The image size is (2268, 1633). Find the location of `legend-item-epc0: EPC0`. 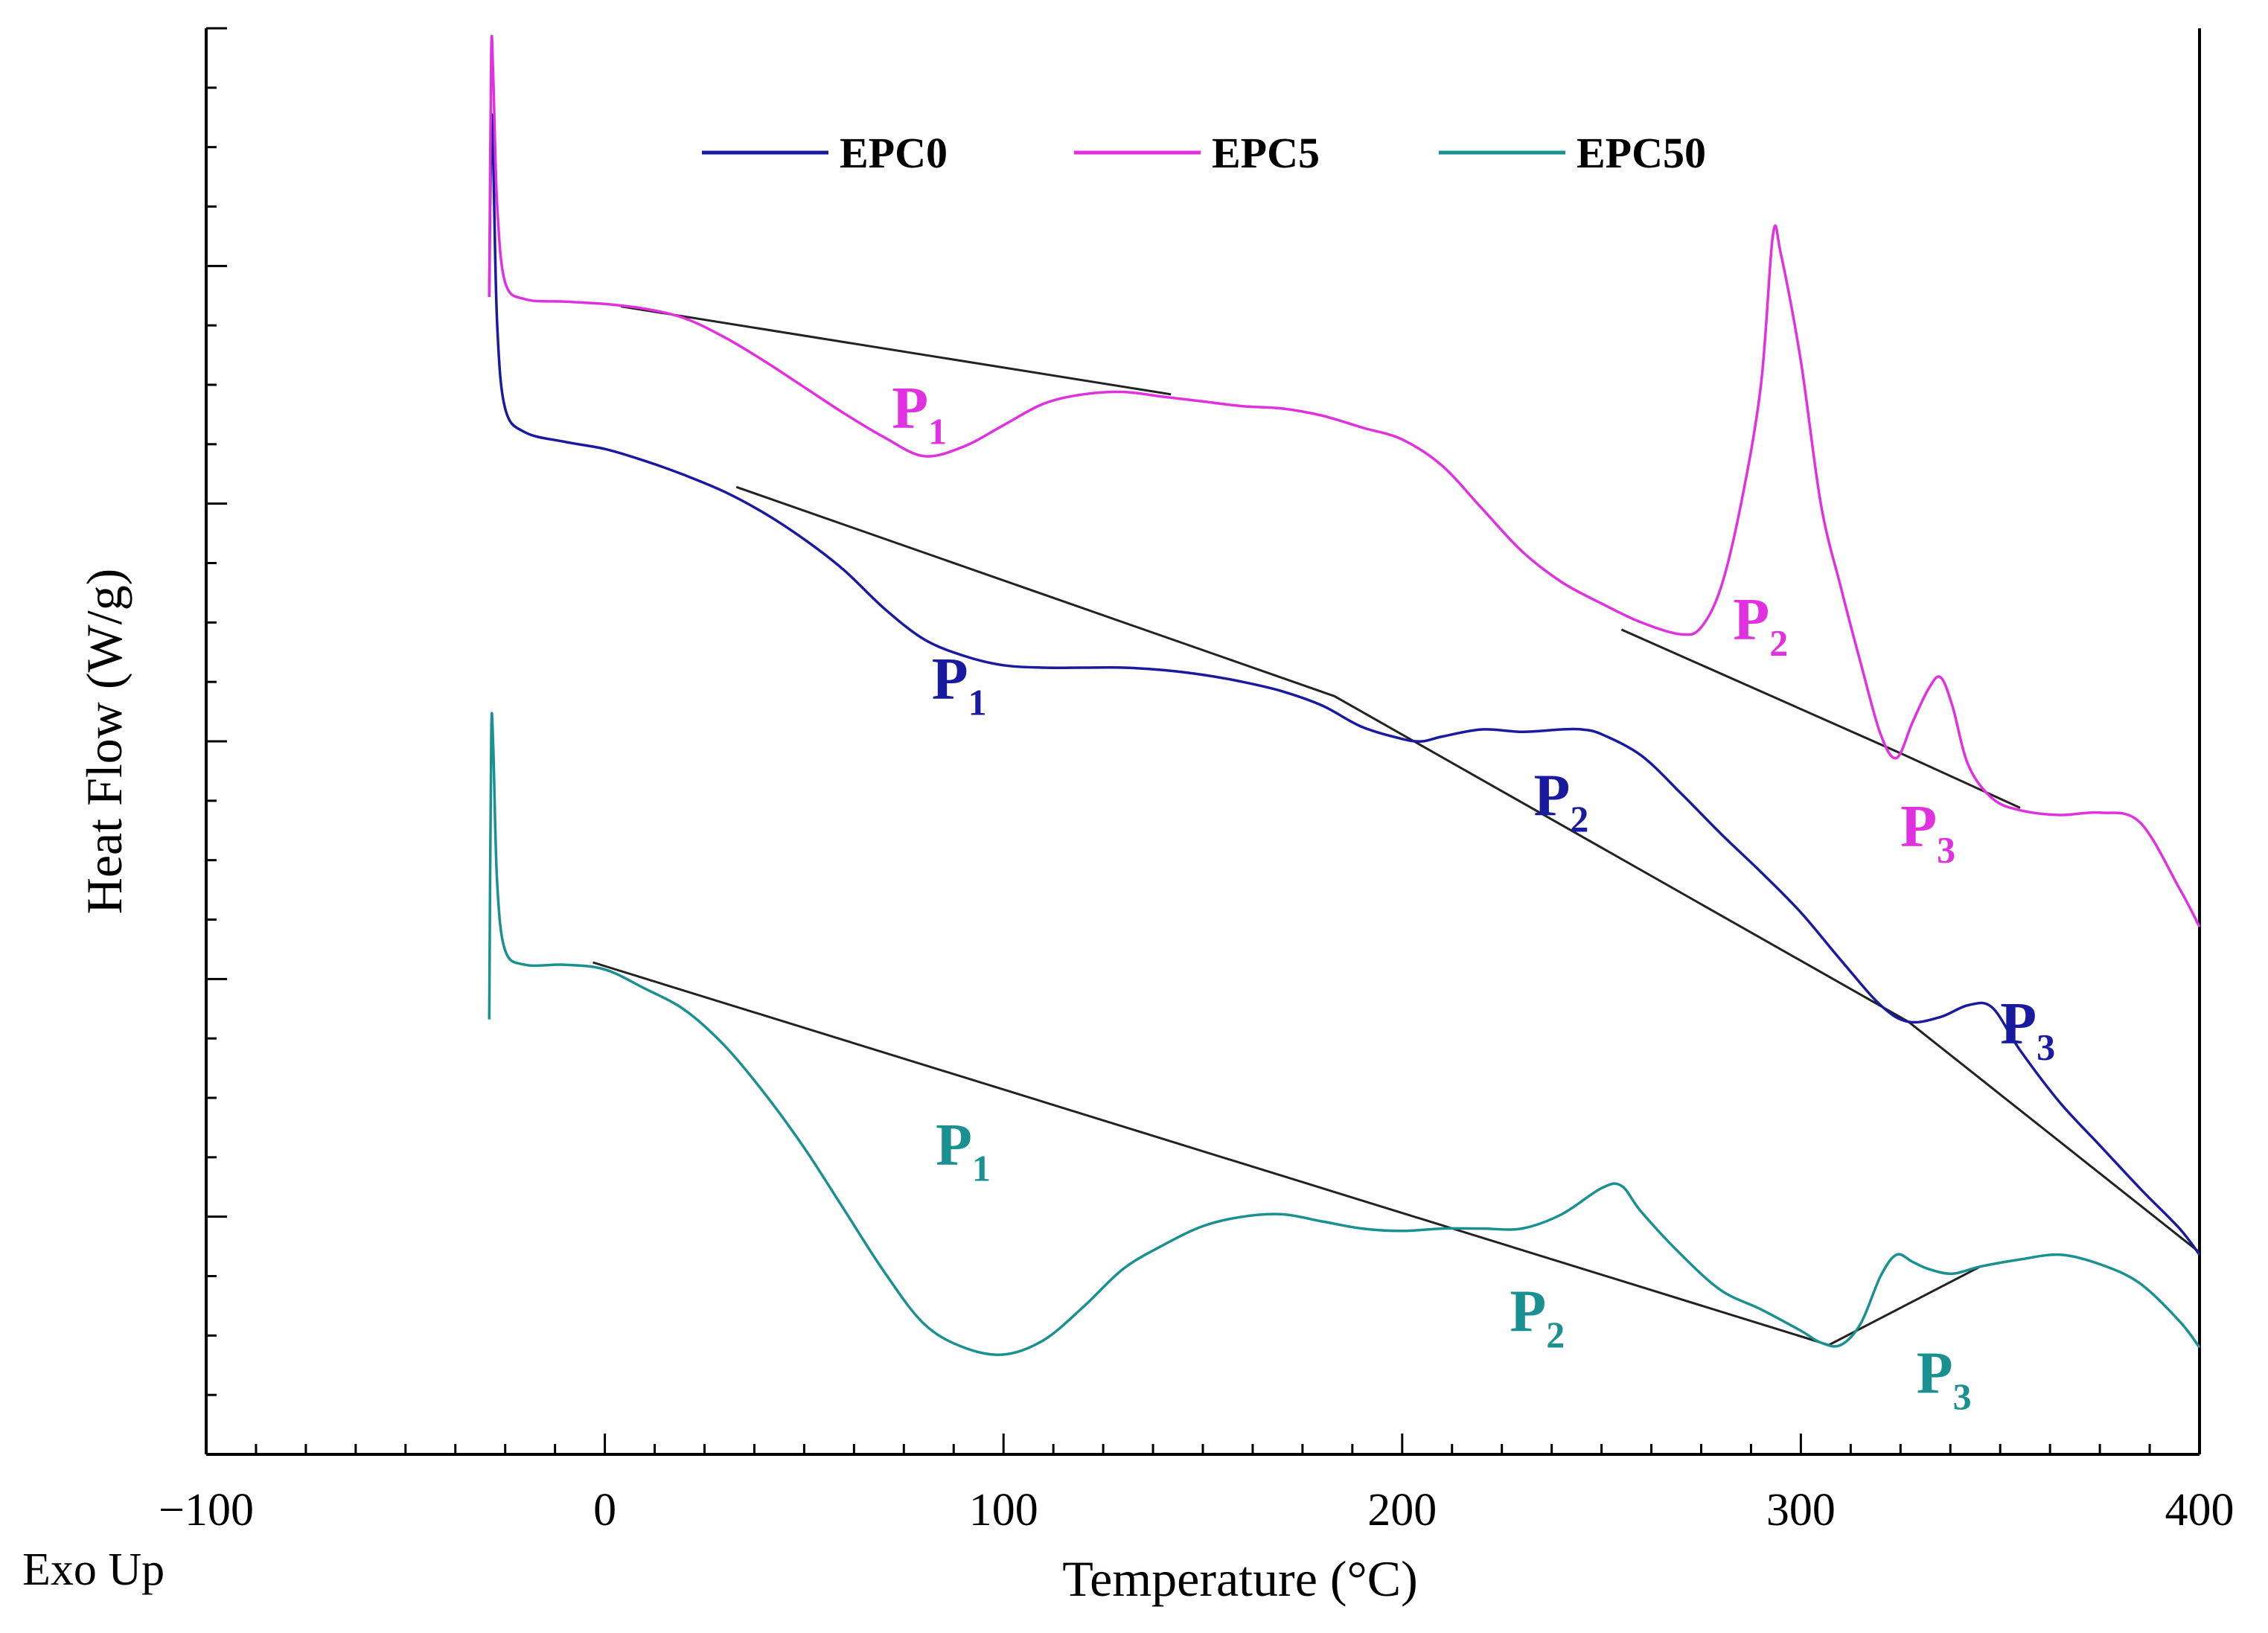

legend-item-epc0: EPC0 is located at coordinates (825, 153).